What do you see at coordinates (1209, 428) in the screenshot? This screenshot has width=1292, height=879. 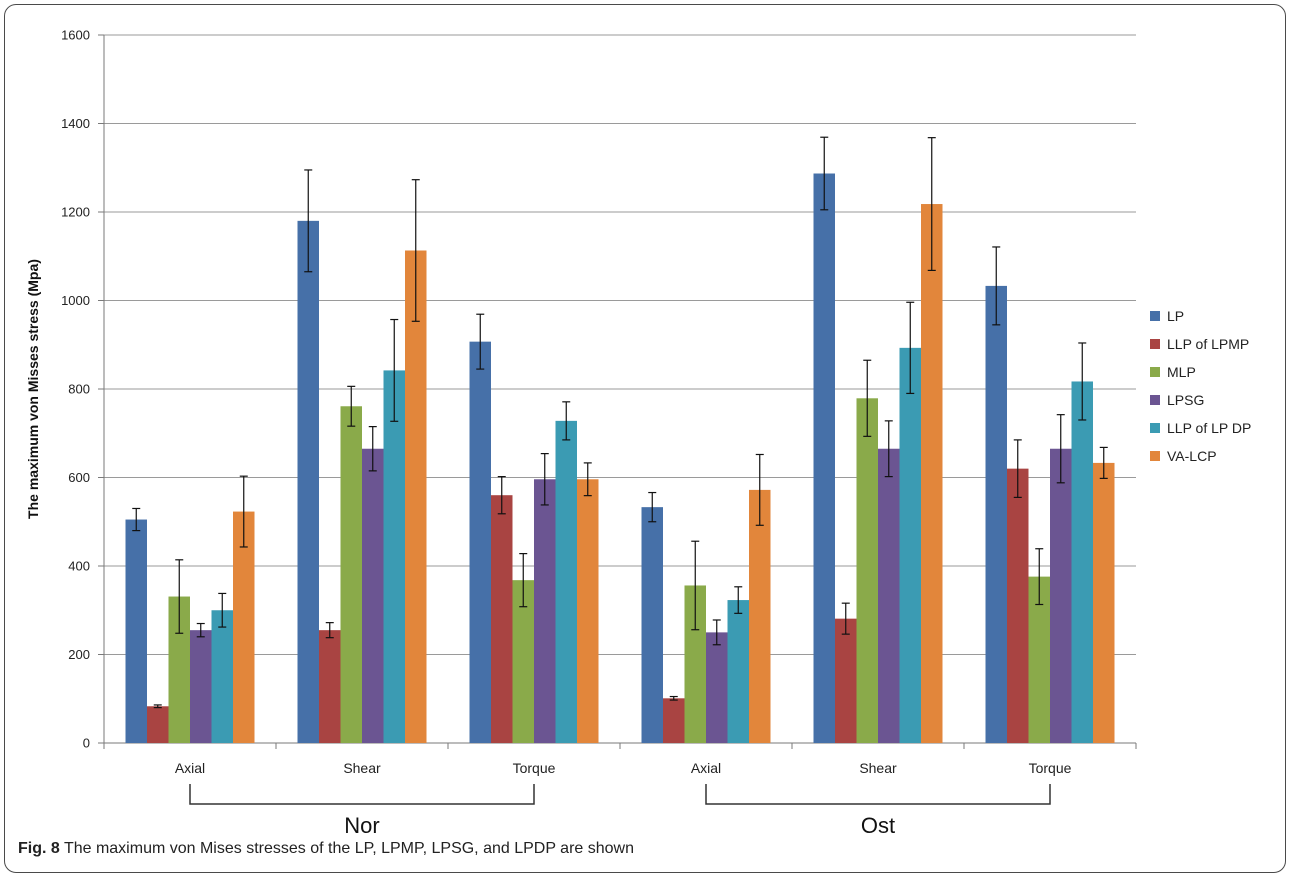 I see `legend-label: LLP of LP DP` at bounding box center [1209, 428].